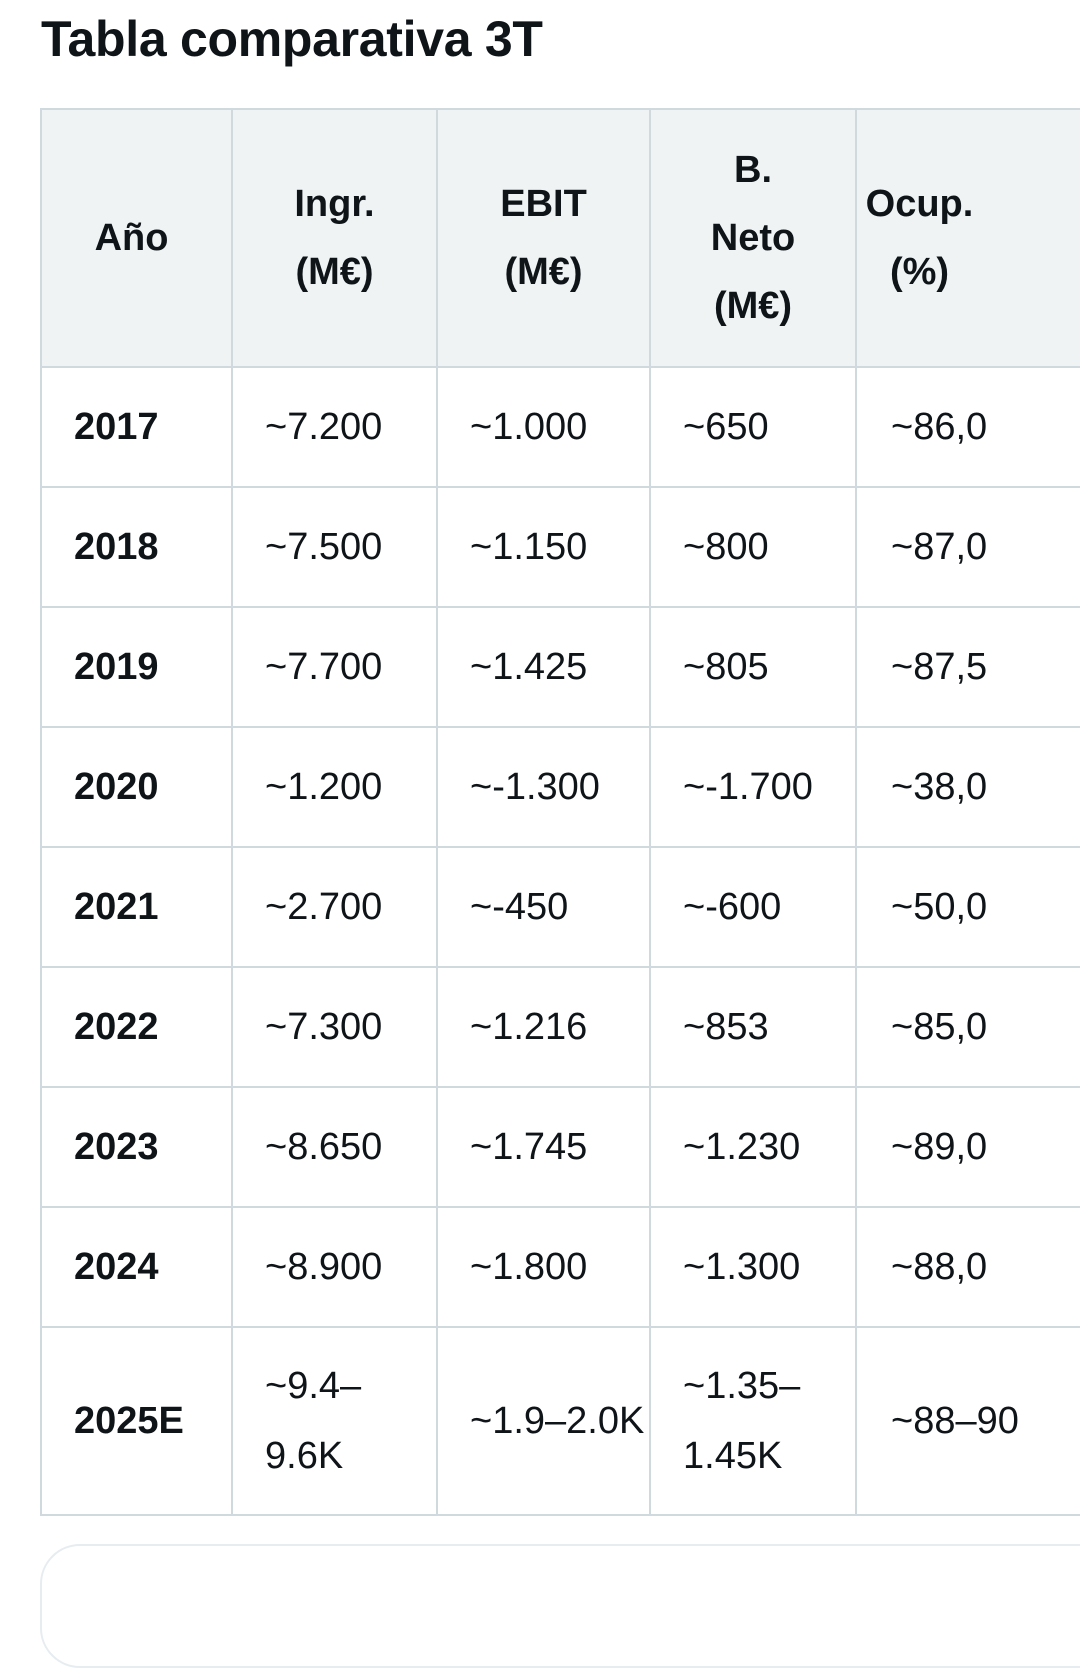  I want to click on cell-ebit: ~1.425, so click(543, 667).